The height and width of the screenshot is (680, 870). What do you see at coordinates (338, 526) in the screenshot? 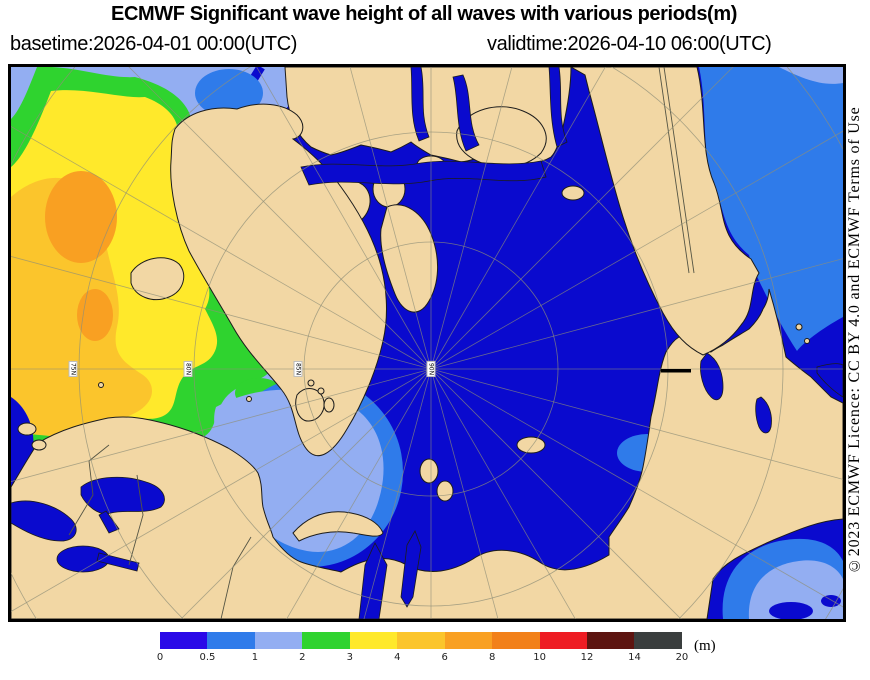
I see `novaya-zemlya` at bounding box center [338, 526].